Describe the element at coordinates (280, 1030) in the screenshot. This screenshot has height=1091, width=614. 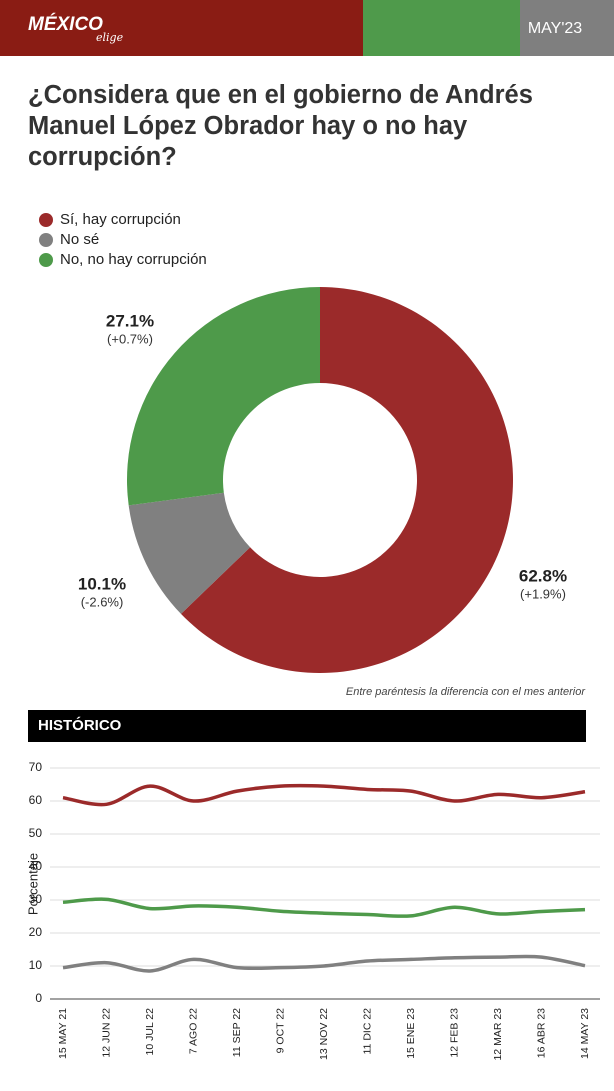
I see `x-tick-label: 9 OCT 22` at that location.